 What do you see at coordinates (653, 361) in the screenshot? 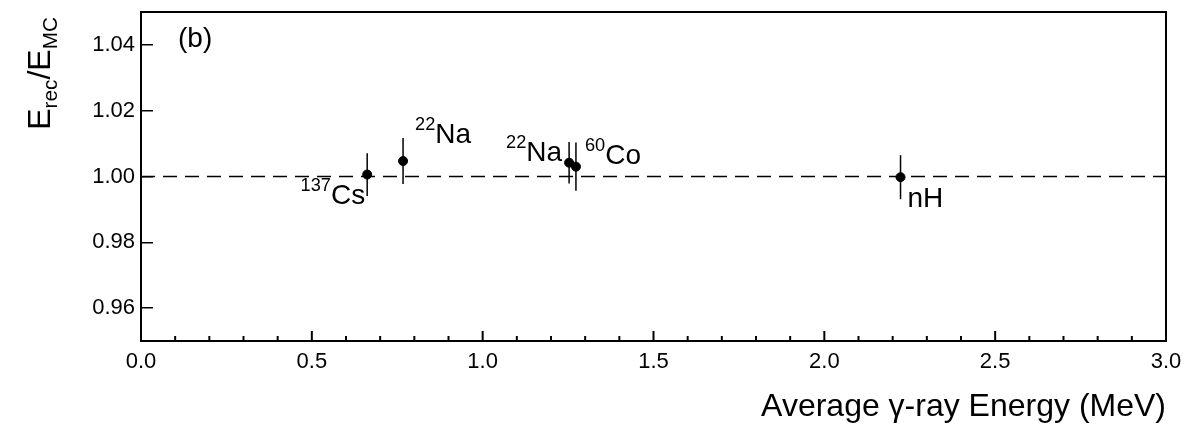
I see `x-tick-label: 1.5` at bounding box center [653, 361].